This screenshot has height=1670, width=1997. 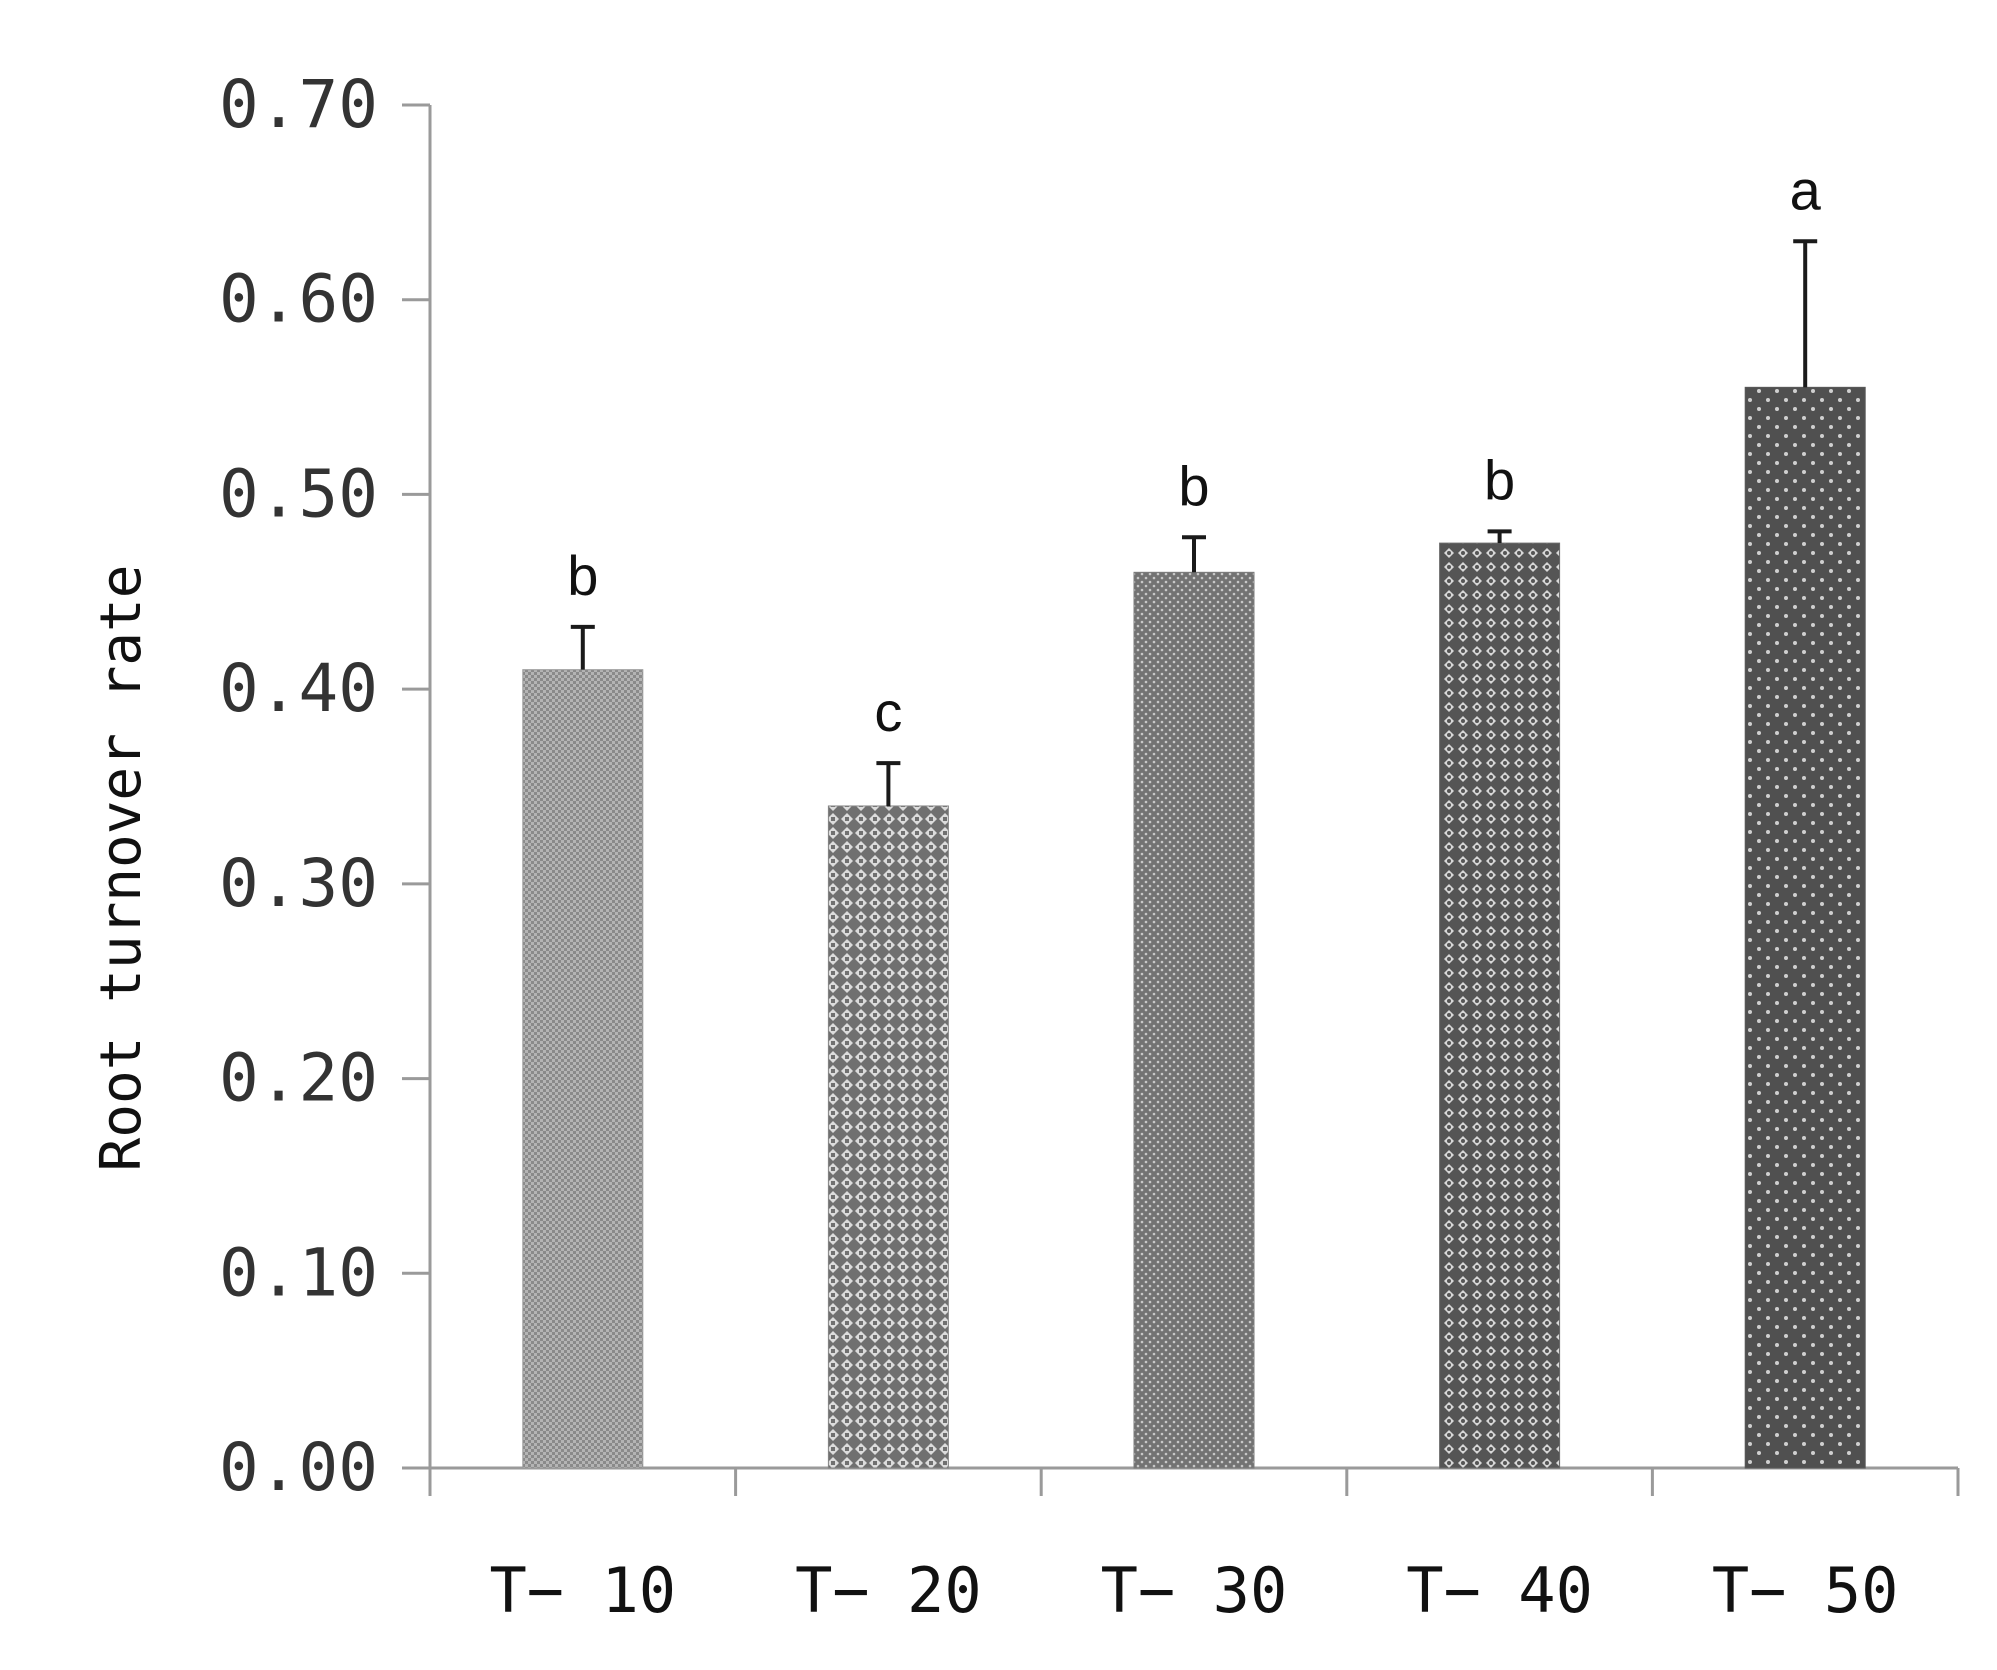 I want to click on x-category-label: T− 50, so click(x=1805, y=1590).